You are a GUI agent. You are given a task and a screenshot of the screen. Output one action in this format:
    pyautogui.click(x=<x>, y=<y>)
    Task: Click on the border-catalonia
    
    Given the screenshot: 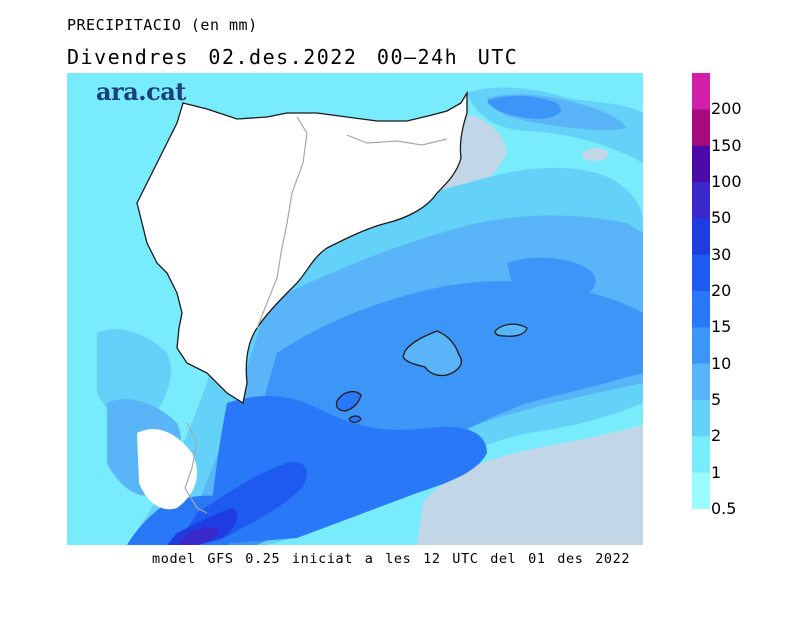 What is the action you would take?
    pyautogui.click(x=282, y=222)
    